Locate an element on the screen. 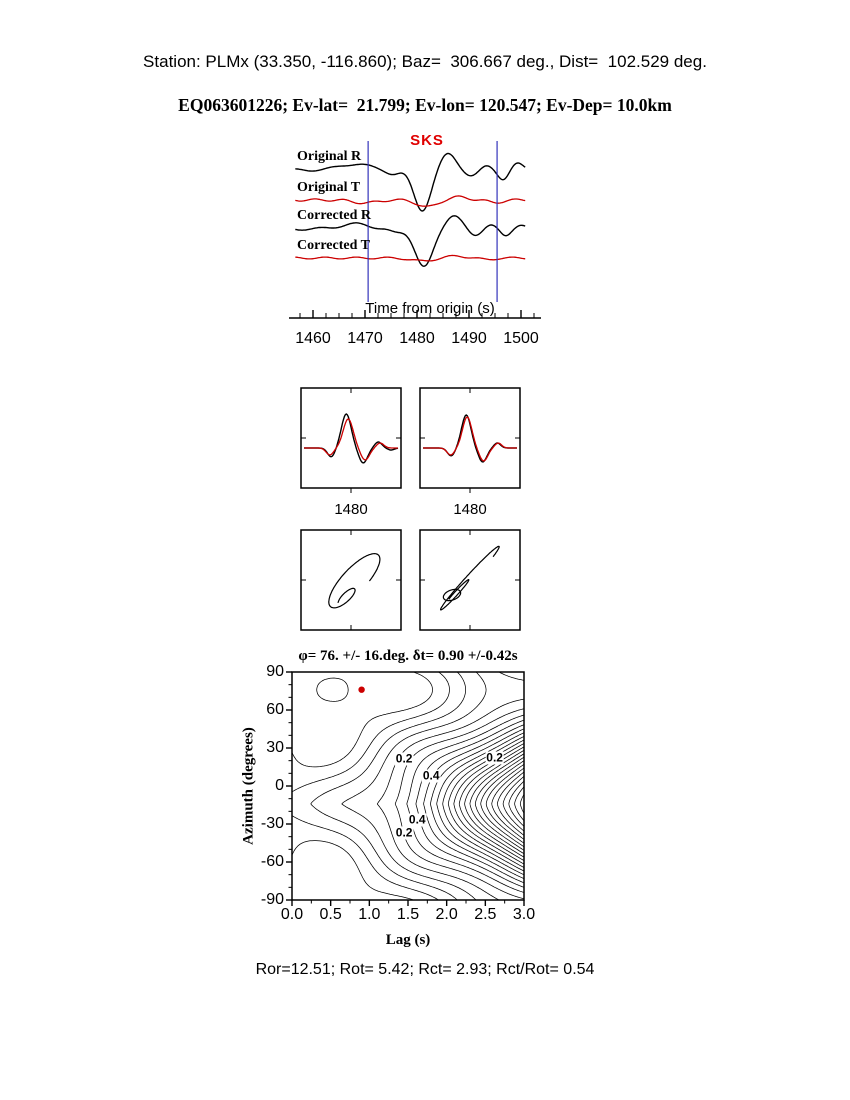 The height and width of the screenshot is (1100, 850). lag-tick-label: 2.0 is located at coordinates (446, 914).